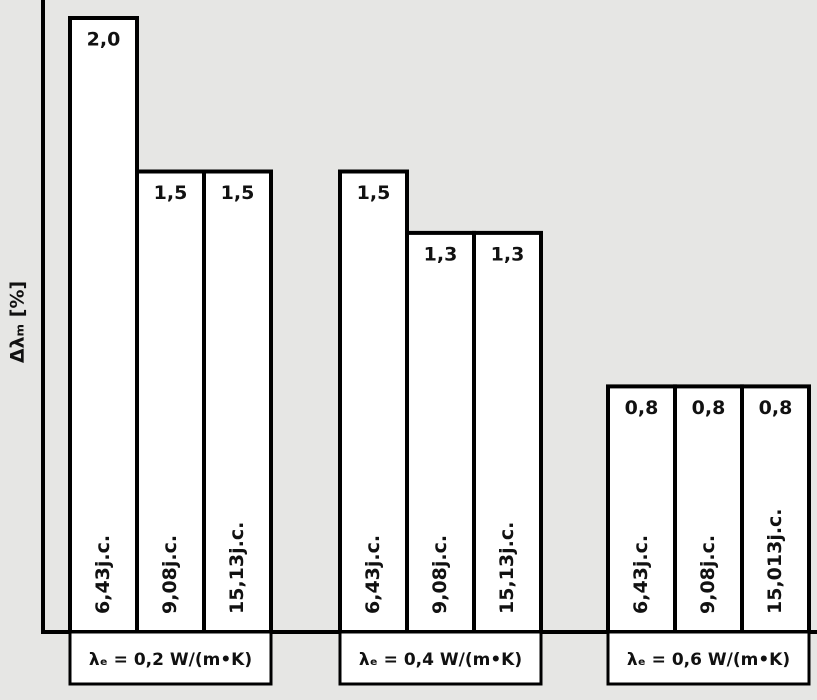 The height and width of the screenshot is (700, 817). I want to click on group-label: λₑ = 0,6 W/(m•K), so click(708, 660).